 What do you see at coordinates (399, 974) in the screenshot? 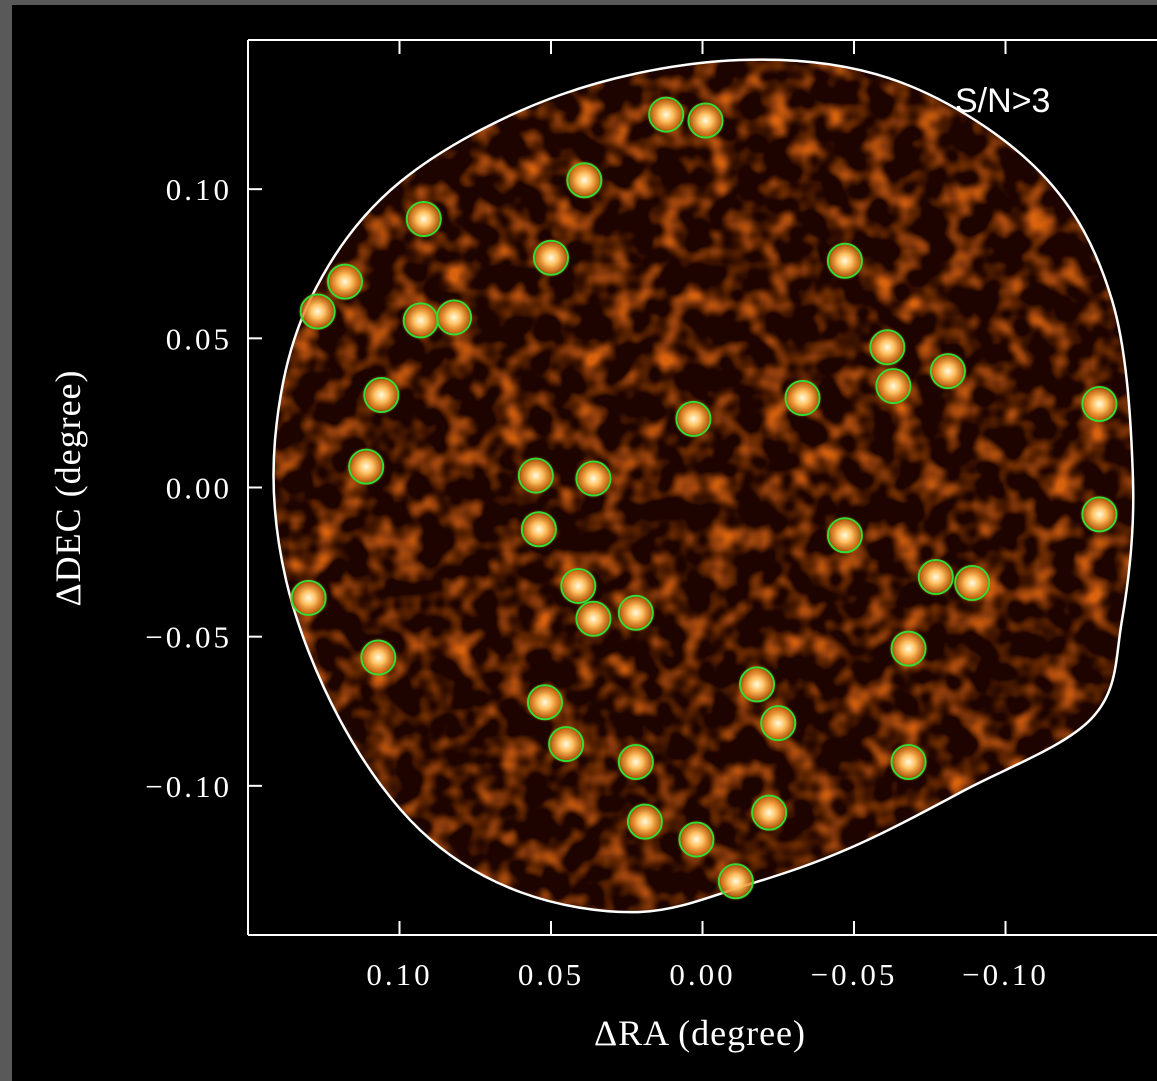
I see `x-tick-label: 0.10` at bounding box center [399, 974].